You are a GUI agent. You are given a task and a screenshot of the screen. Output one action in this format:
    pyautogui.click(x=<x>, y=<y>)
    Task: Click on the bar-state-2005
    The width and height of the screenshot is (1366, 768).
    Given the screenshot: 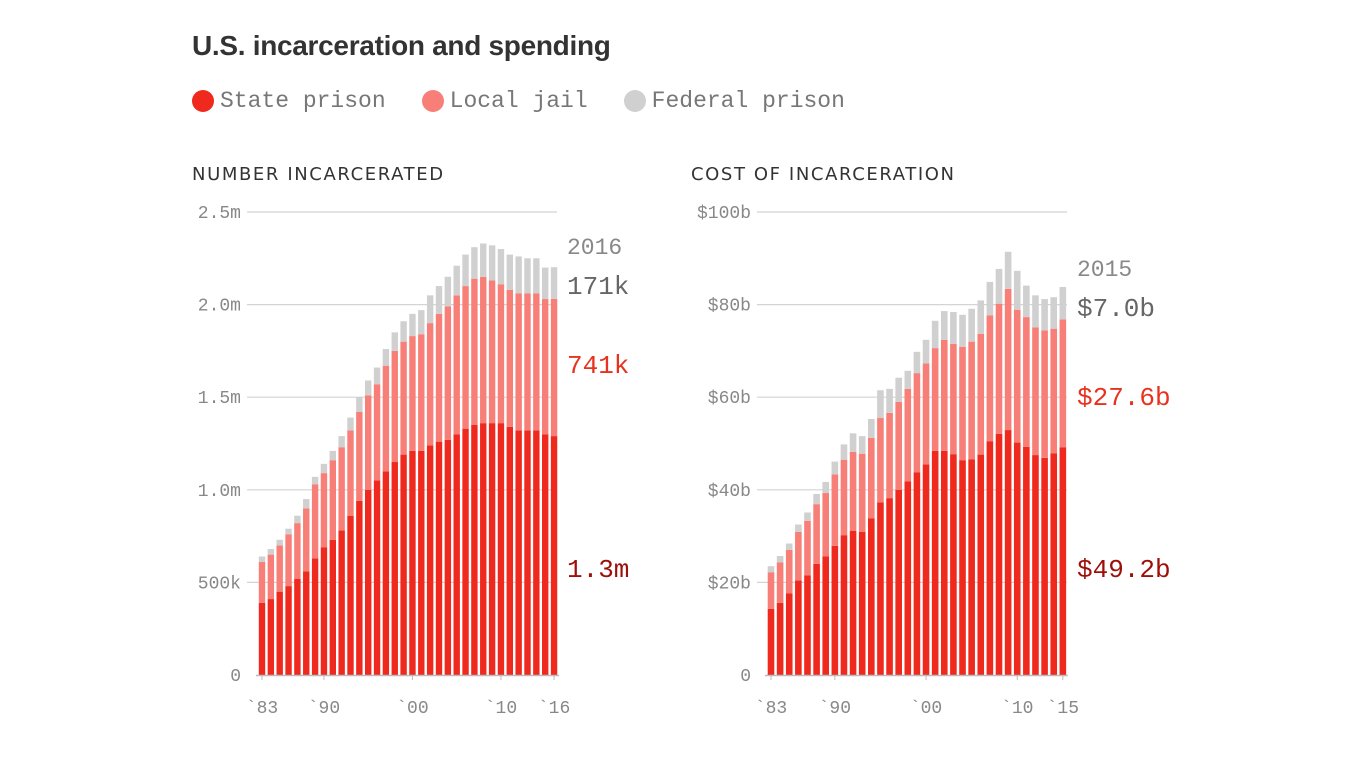 What is the action you would take?
    pyautogui.click(x=971, y=567)
    